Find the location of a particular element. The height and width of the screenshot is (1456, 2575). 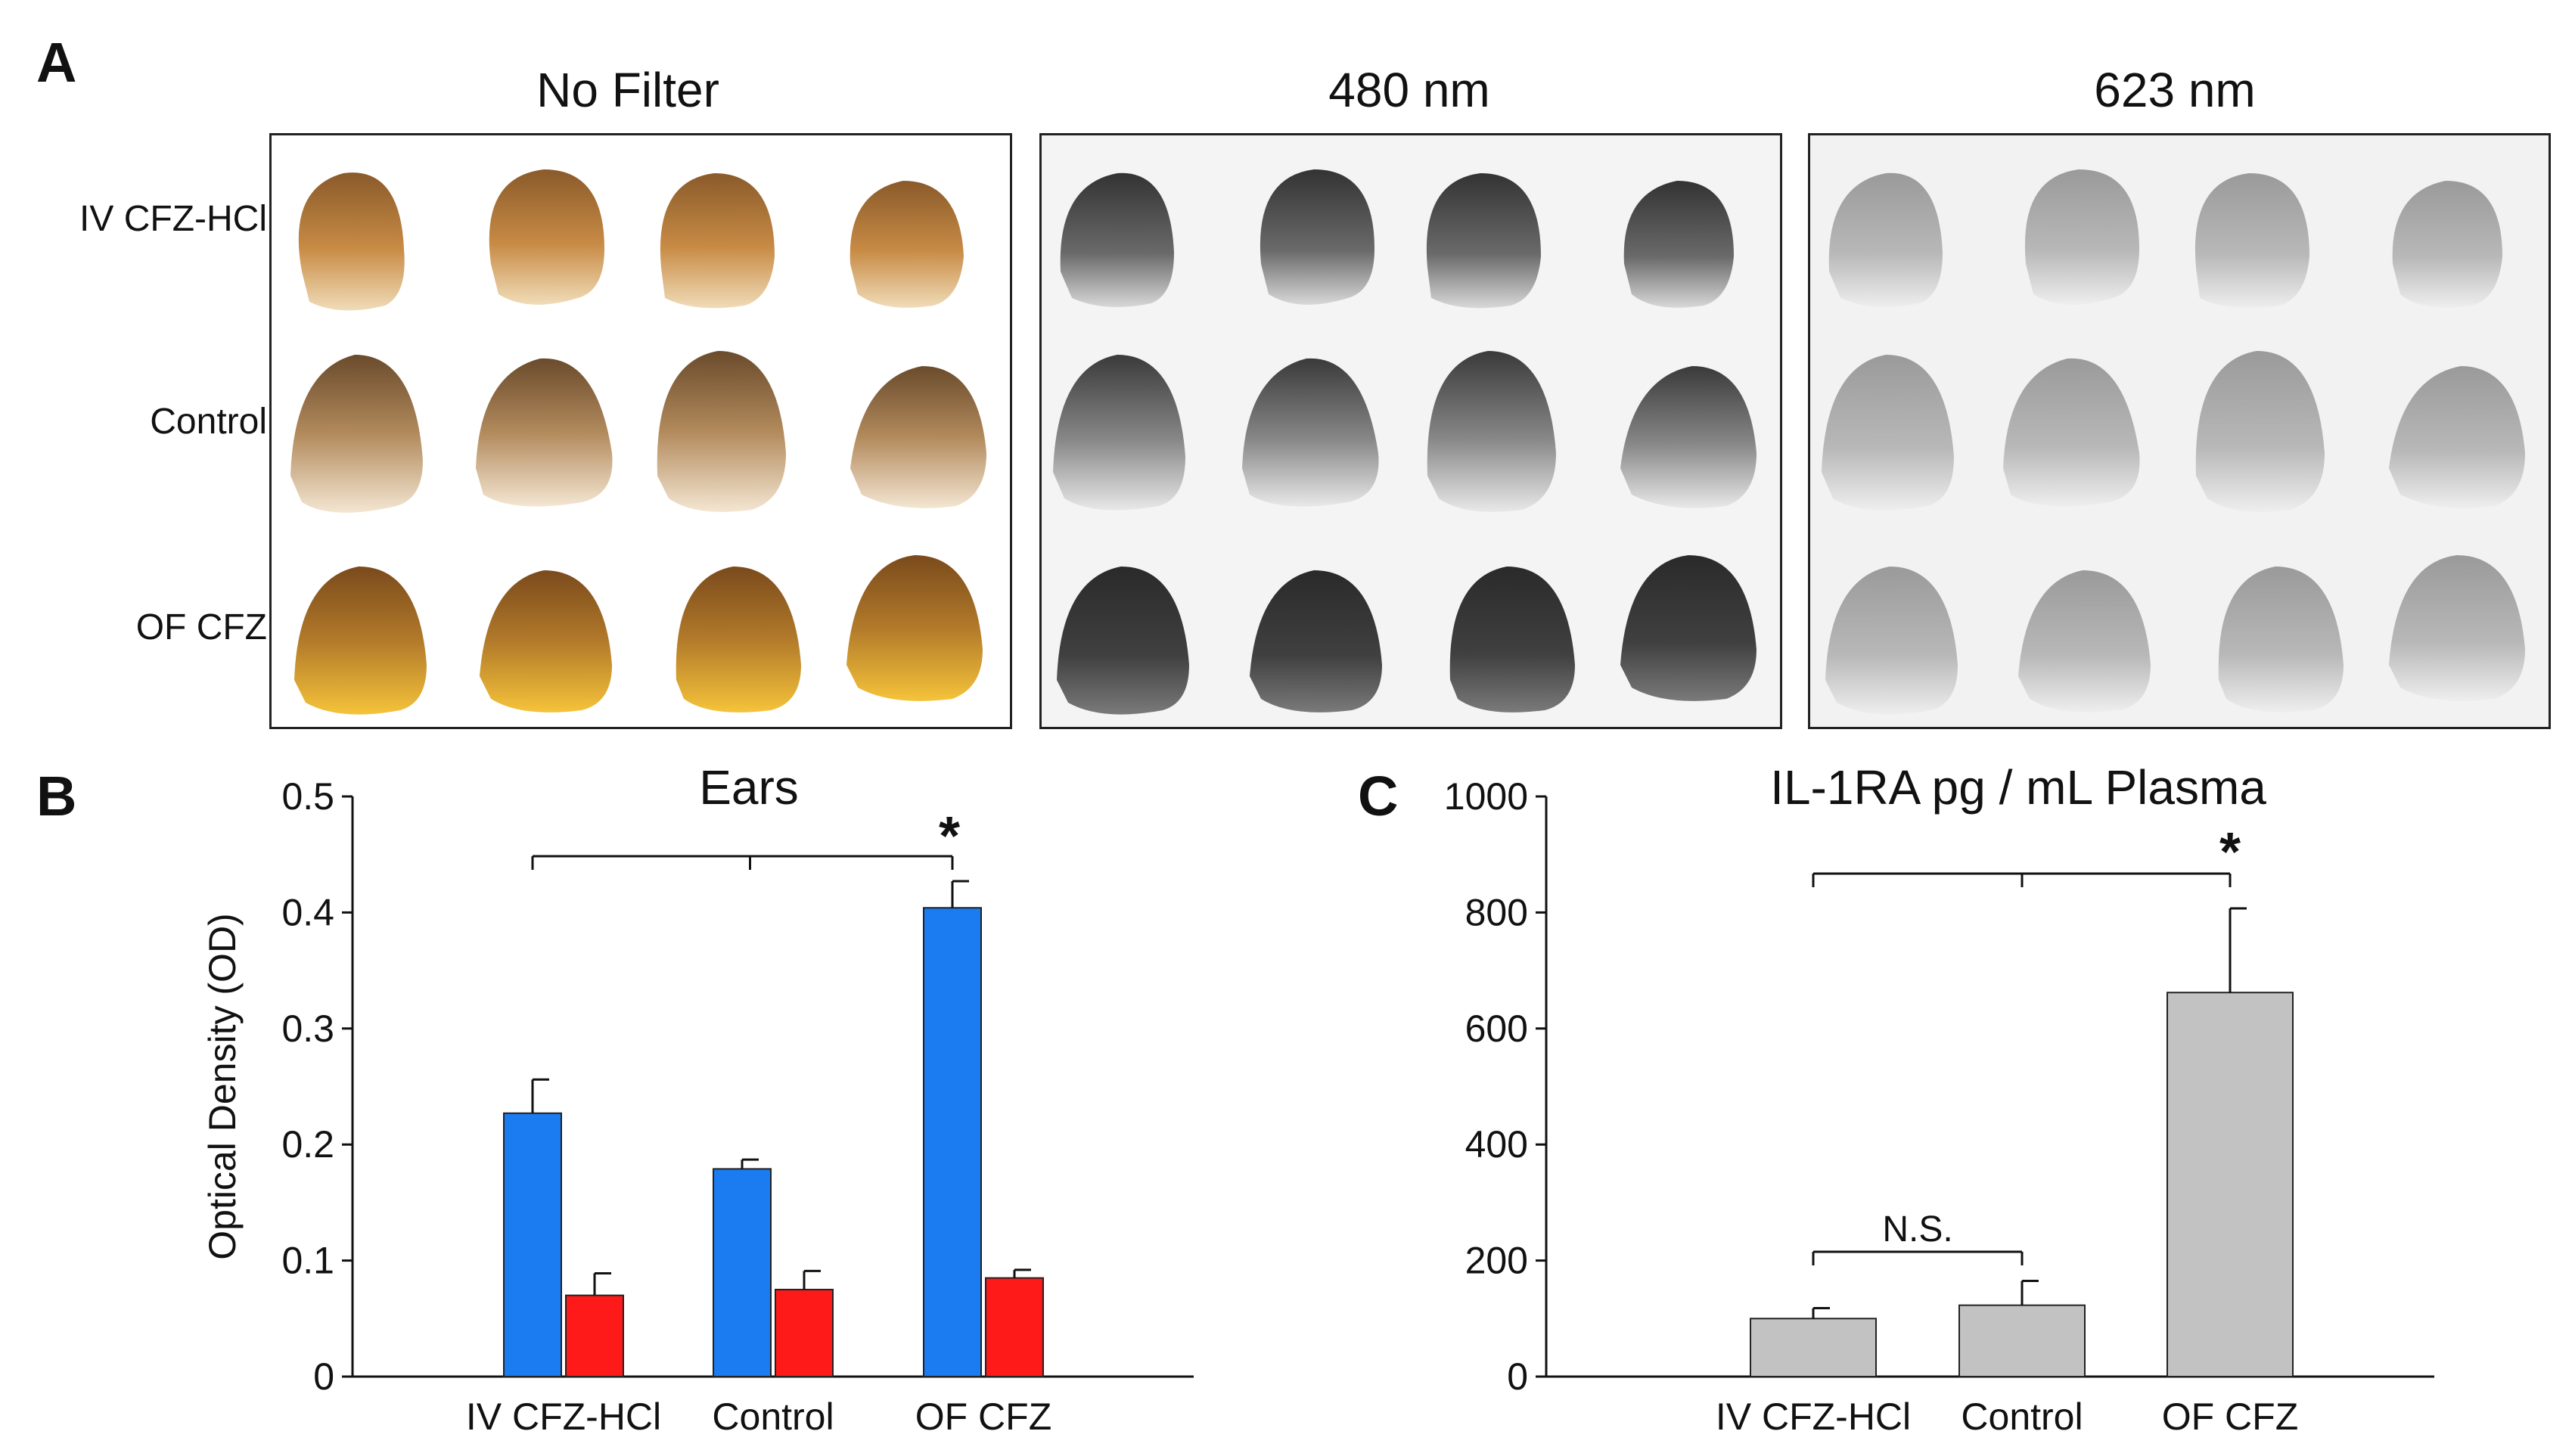

y-tick-label: 0.1 is located at coordinates (307, 1261).